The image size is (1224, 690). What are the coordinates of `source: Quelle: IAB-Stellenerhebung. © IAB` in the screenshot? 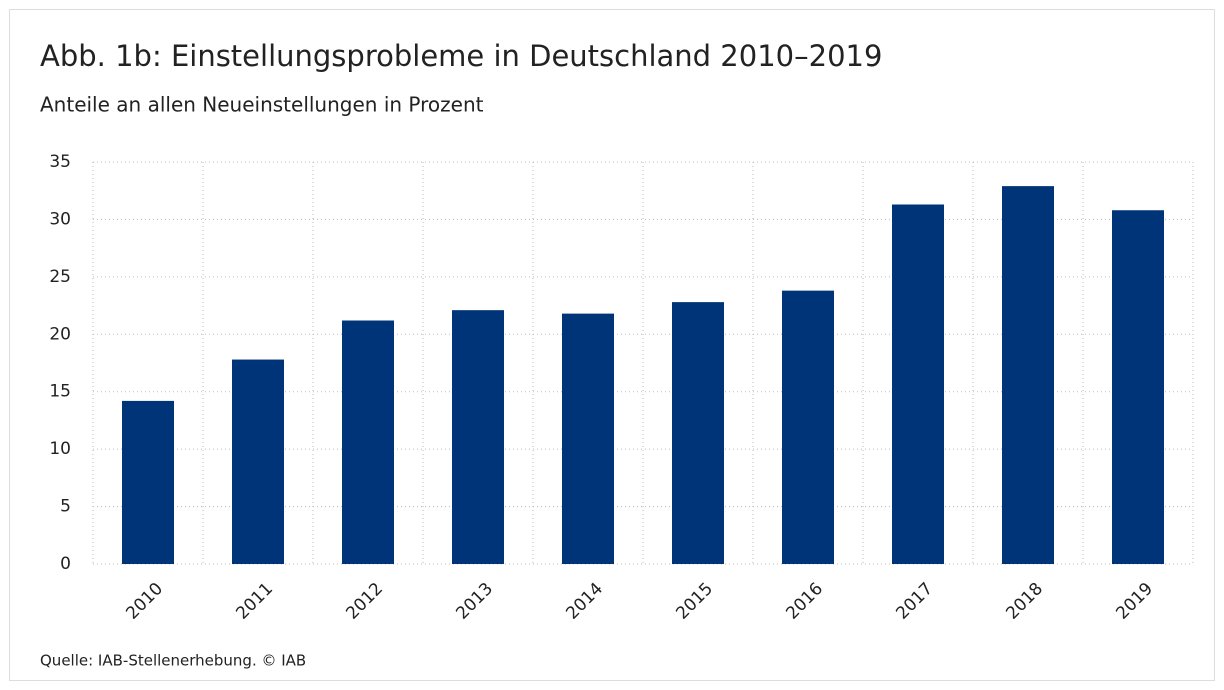 It's located at (173, 661).